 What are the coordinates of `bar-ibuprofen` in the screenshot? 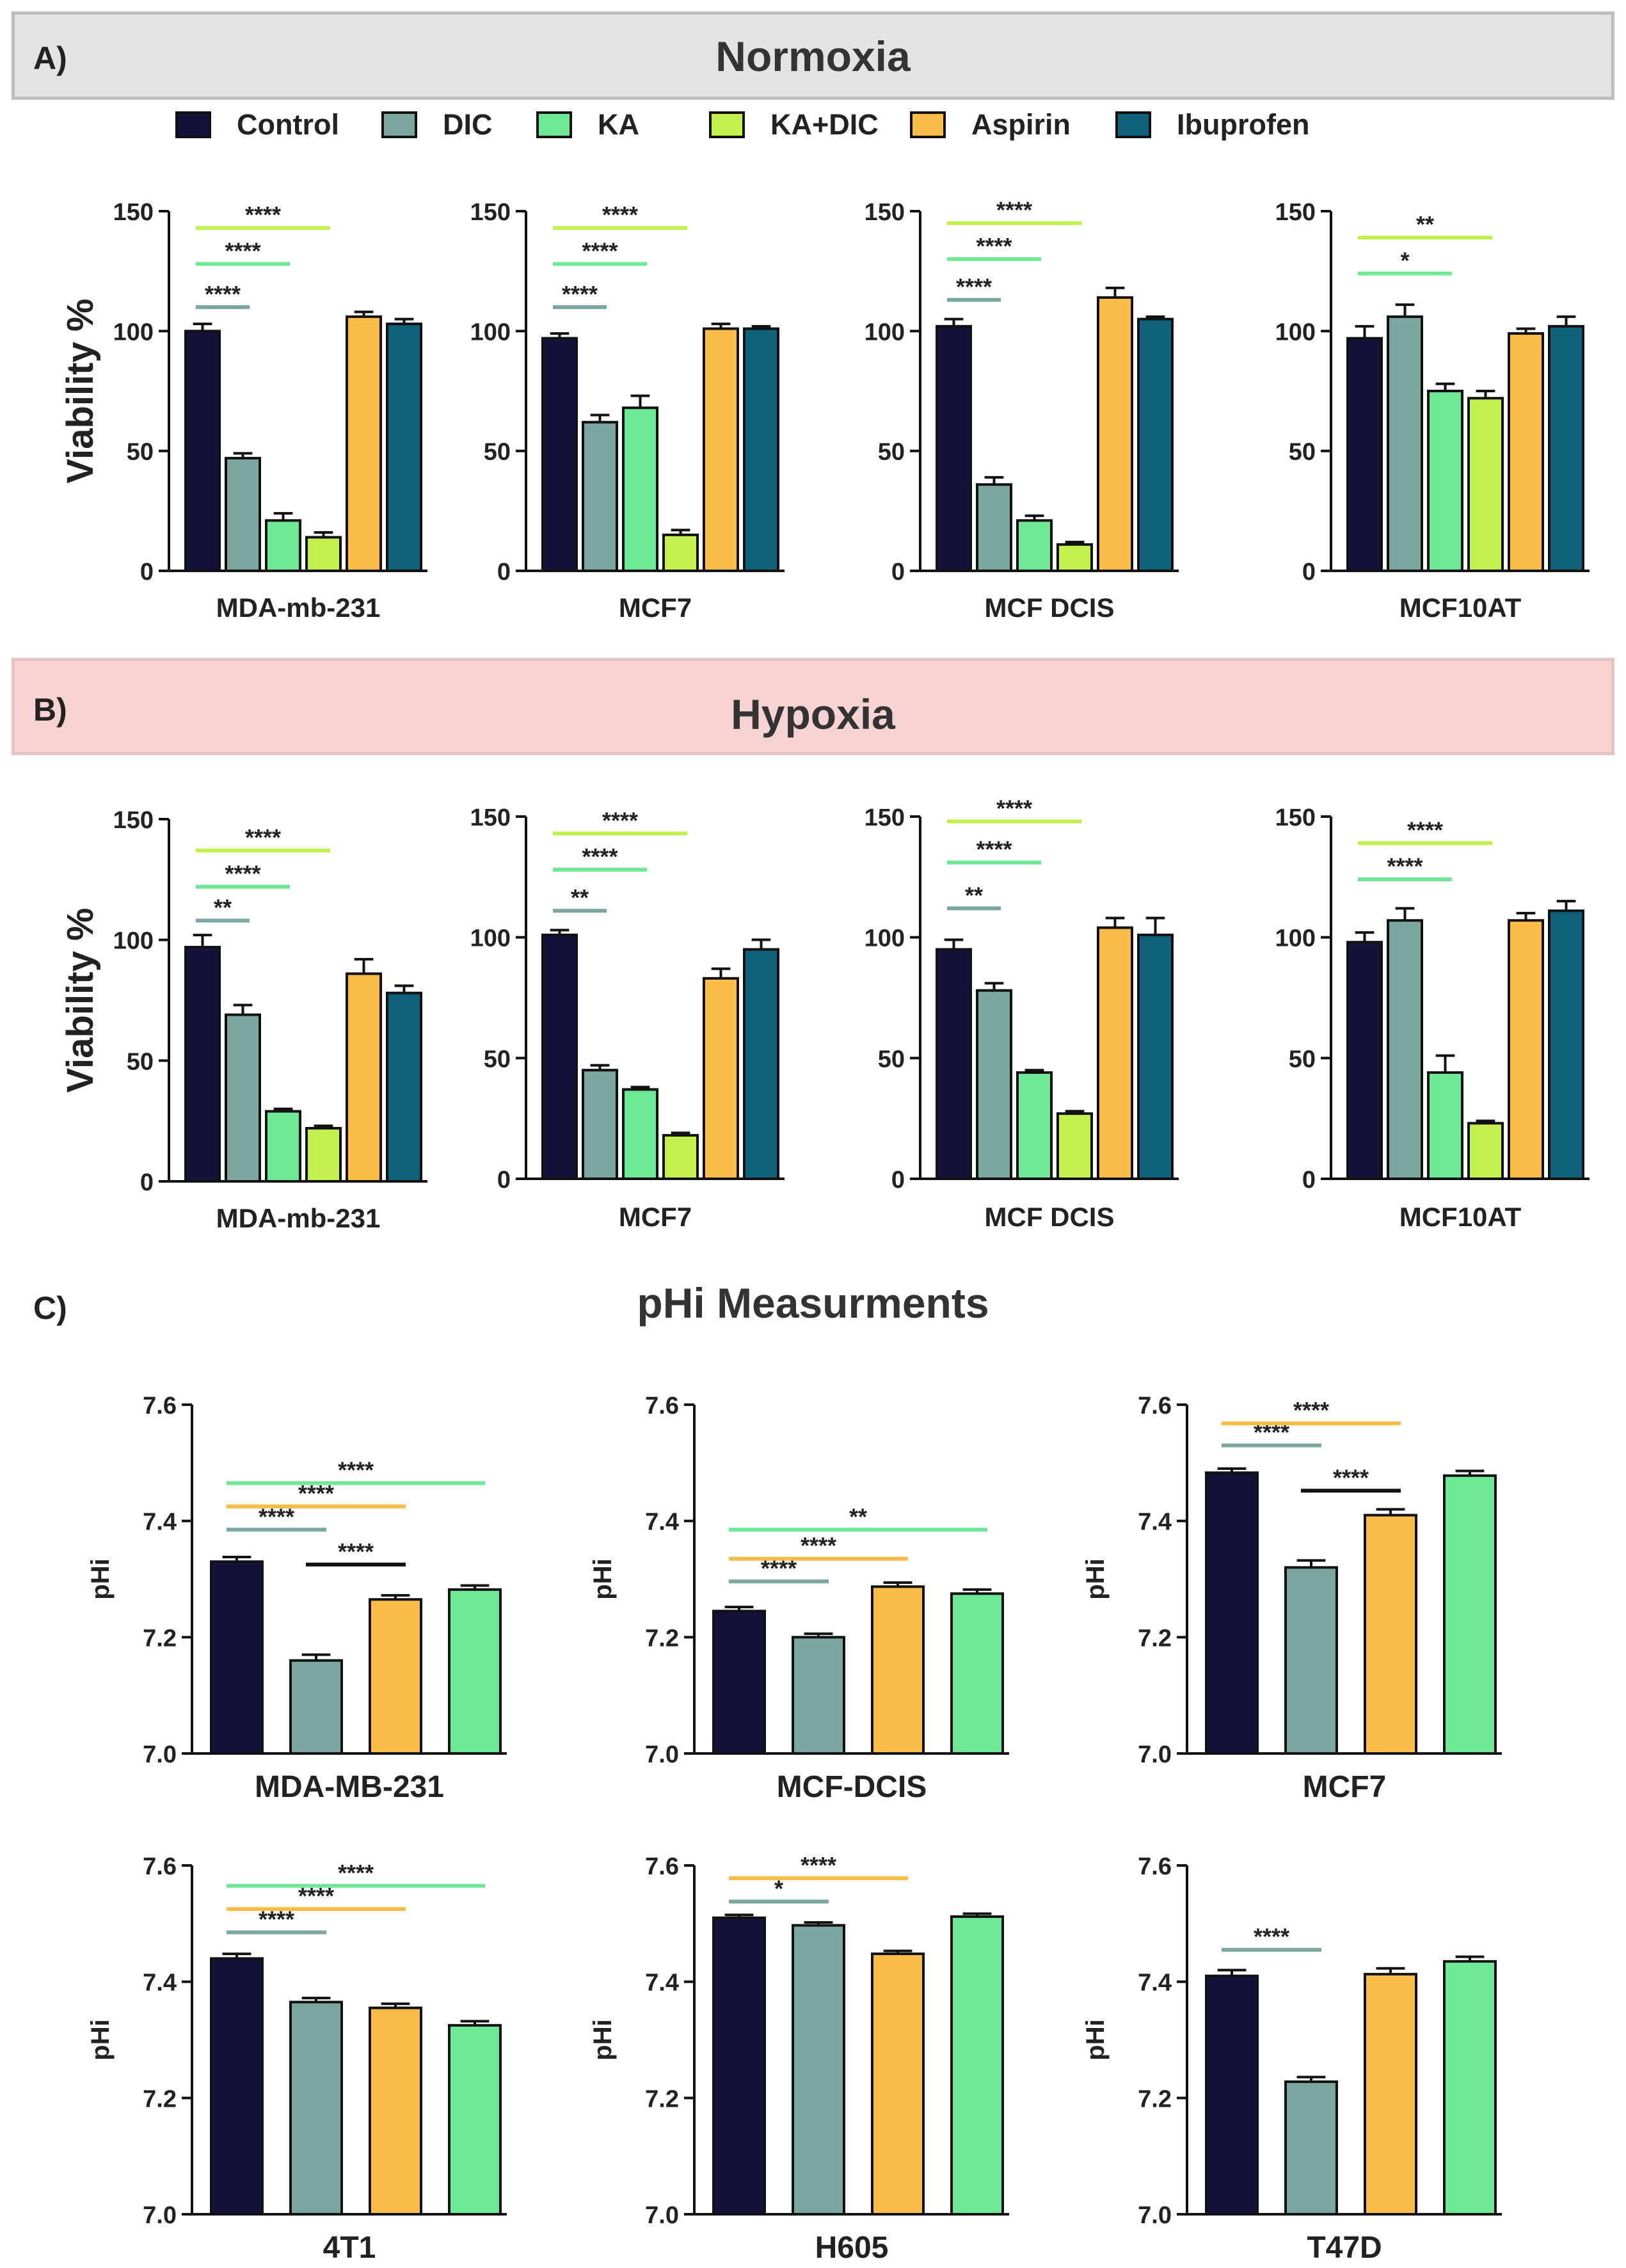 It's located at (404, 1083).